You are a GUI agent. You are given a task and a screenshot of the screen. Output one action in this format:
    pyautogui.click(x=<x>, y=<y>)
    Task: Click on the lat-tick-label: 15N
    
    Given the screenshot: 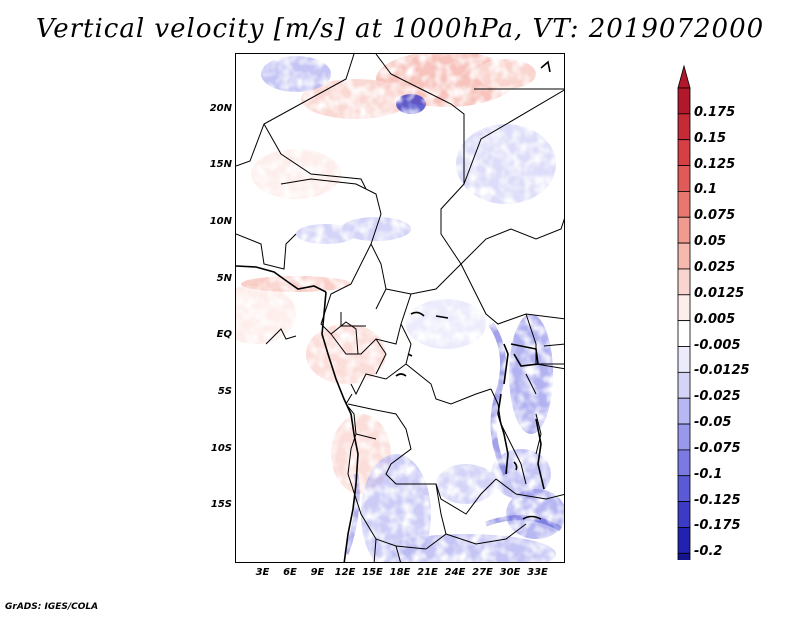 What is the action you would take?
    pyautogui.click(x=220, y=165)
    